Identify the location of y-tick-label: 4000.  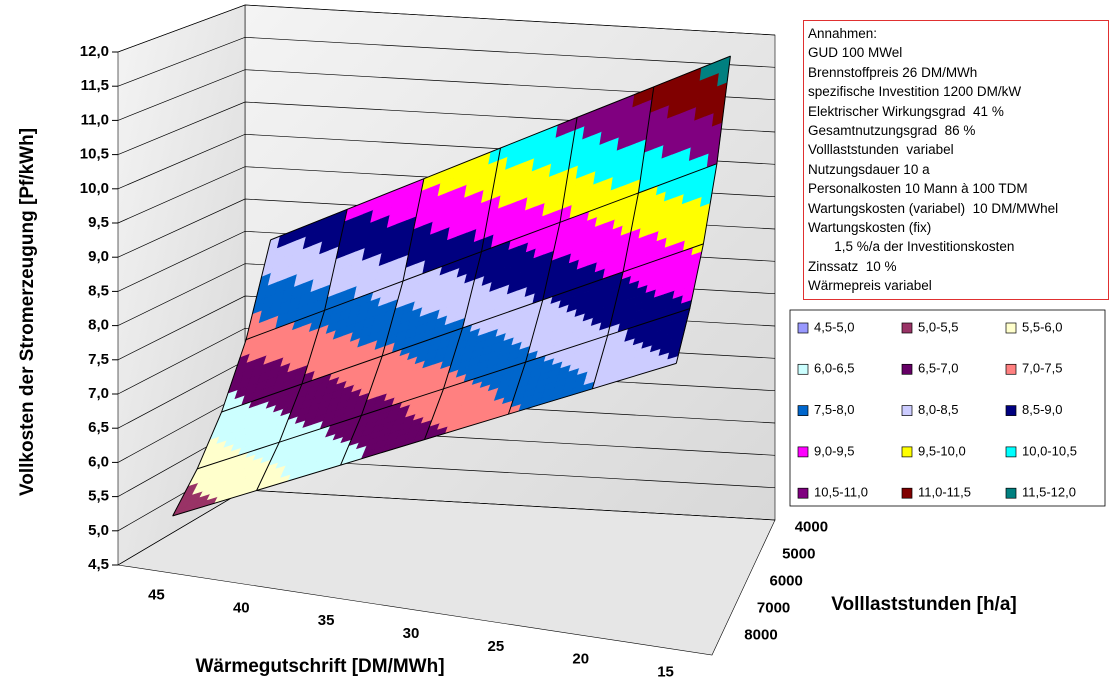
(811, 526).